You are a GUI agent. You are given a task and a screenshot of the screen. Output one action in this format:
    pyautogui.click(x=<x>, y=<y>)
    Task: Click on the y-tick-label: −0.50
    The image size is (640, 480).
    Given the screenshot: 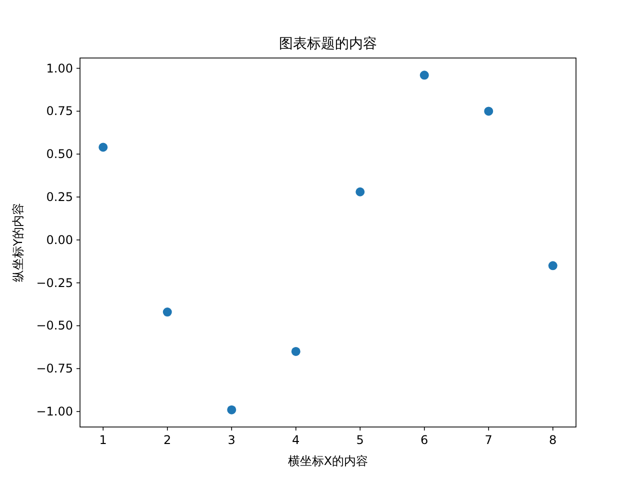 What is the action you would take?
    pyautogui.click(x=54, y=325)
    